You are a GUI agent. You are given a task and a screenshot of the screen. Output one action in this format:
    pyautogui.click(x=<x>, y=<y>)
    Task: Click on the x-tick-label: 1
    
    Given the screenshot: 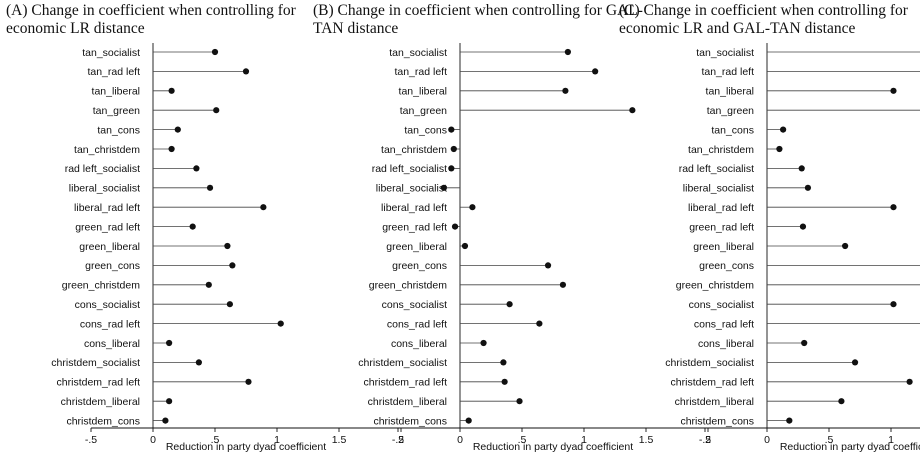 What is the action you would take?
    pyautogui.click(x=891, y=440)
    